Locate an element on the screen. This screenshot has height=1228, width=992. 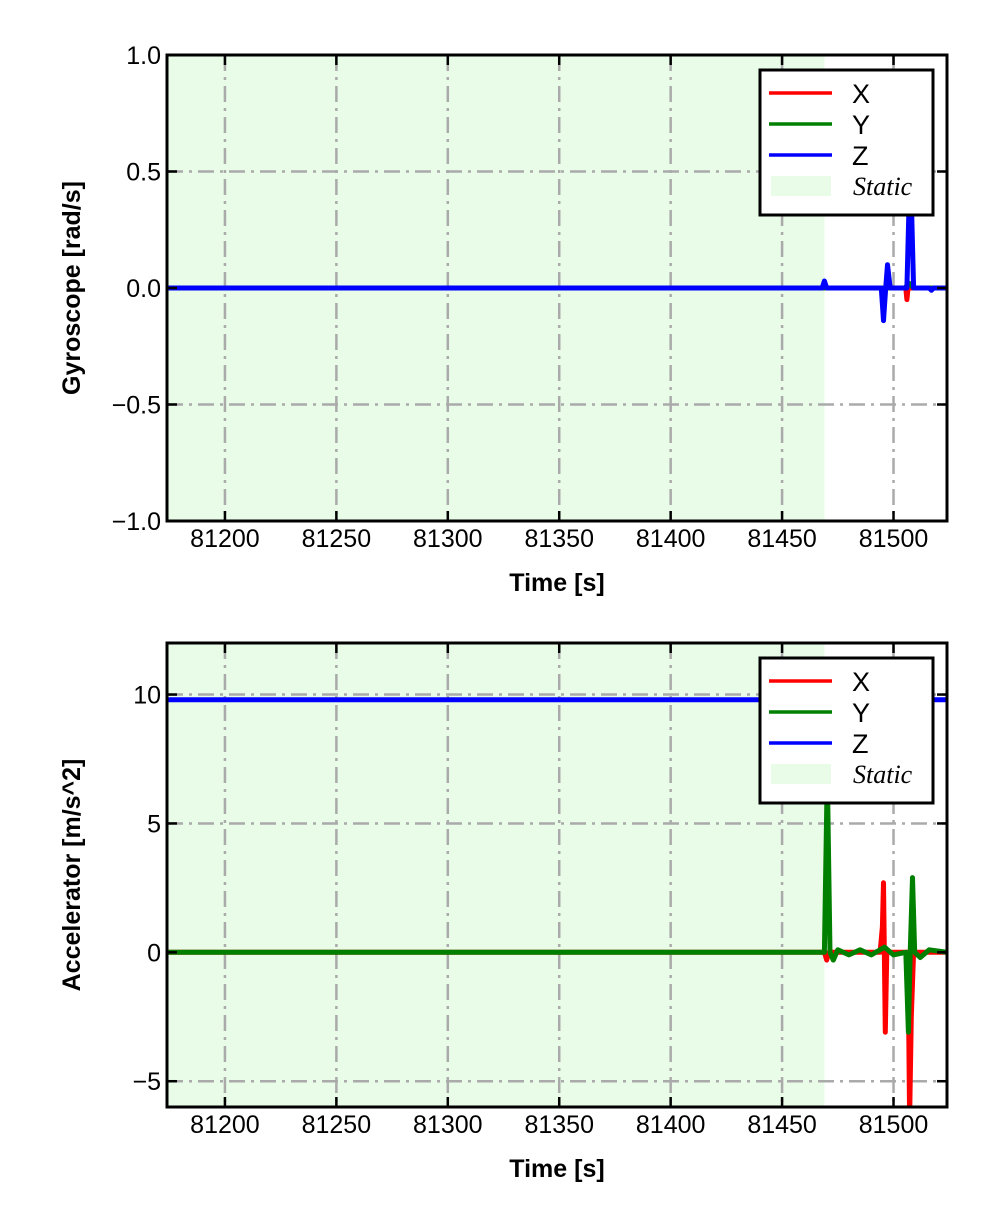
series-line-z is located at coordinates (557, 252).